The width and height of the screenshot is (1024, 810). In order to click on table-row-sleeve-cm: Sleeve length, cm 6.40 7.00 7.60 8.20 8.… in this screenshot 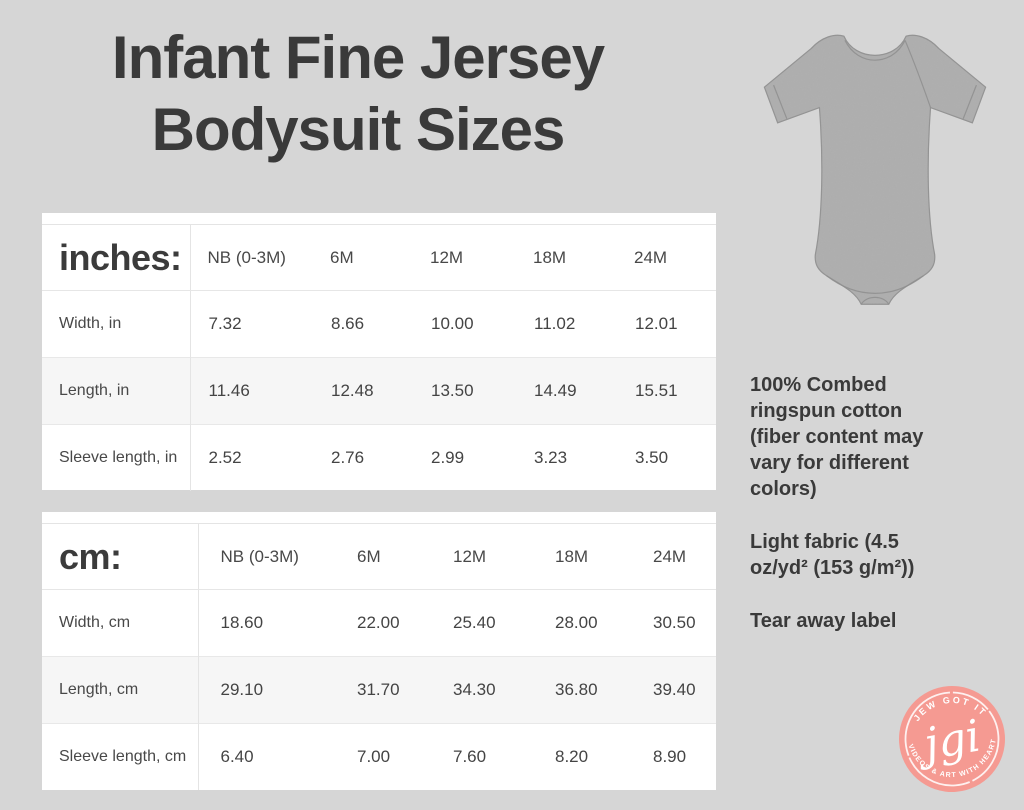, I will do `click(379, 756)`.